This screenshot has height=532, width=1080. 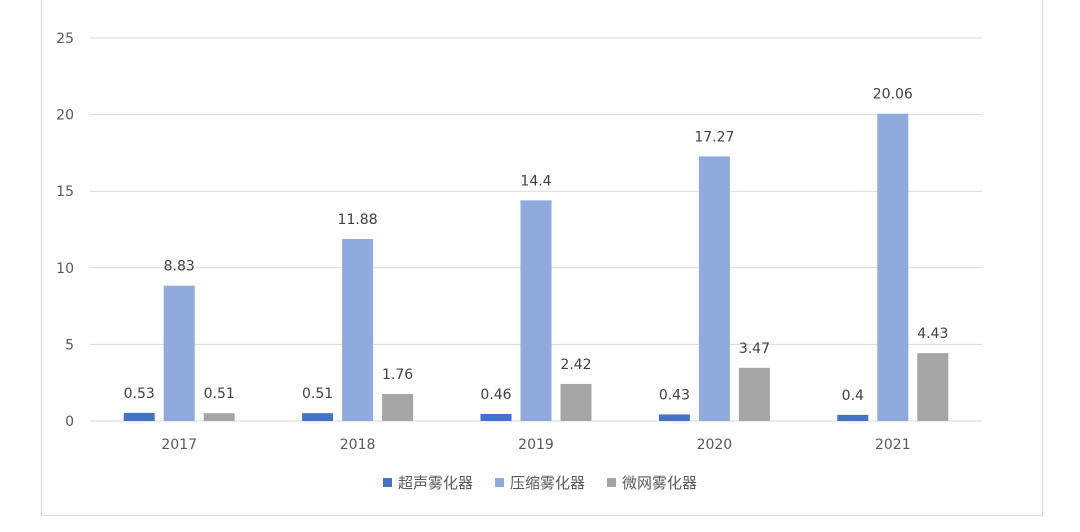 I want to click on y-axis-ticks: 0 5 10 15 20 25, so click(x=65, y=230).